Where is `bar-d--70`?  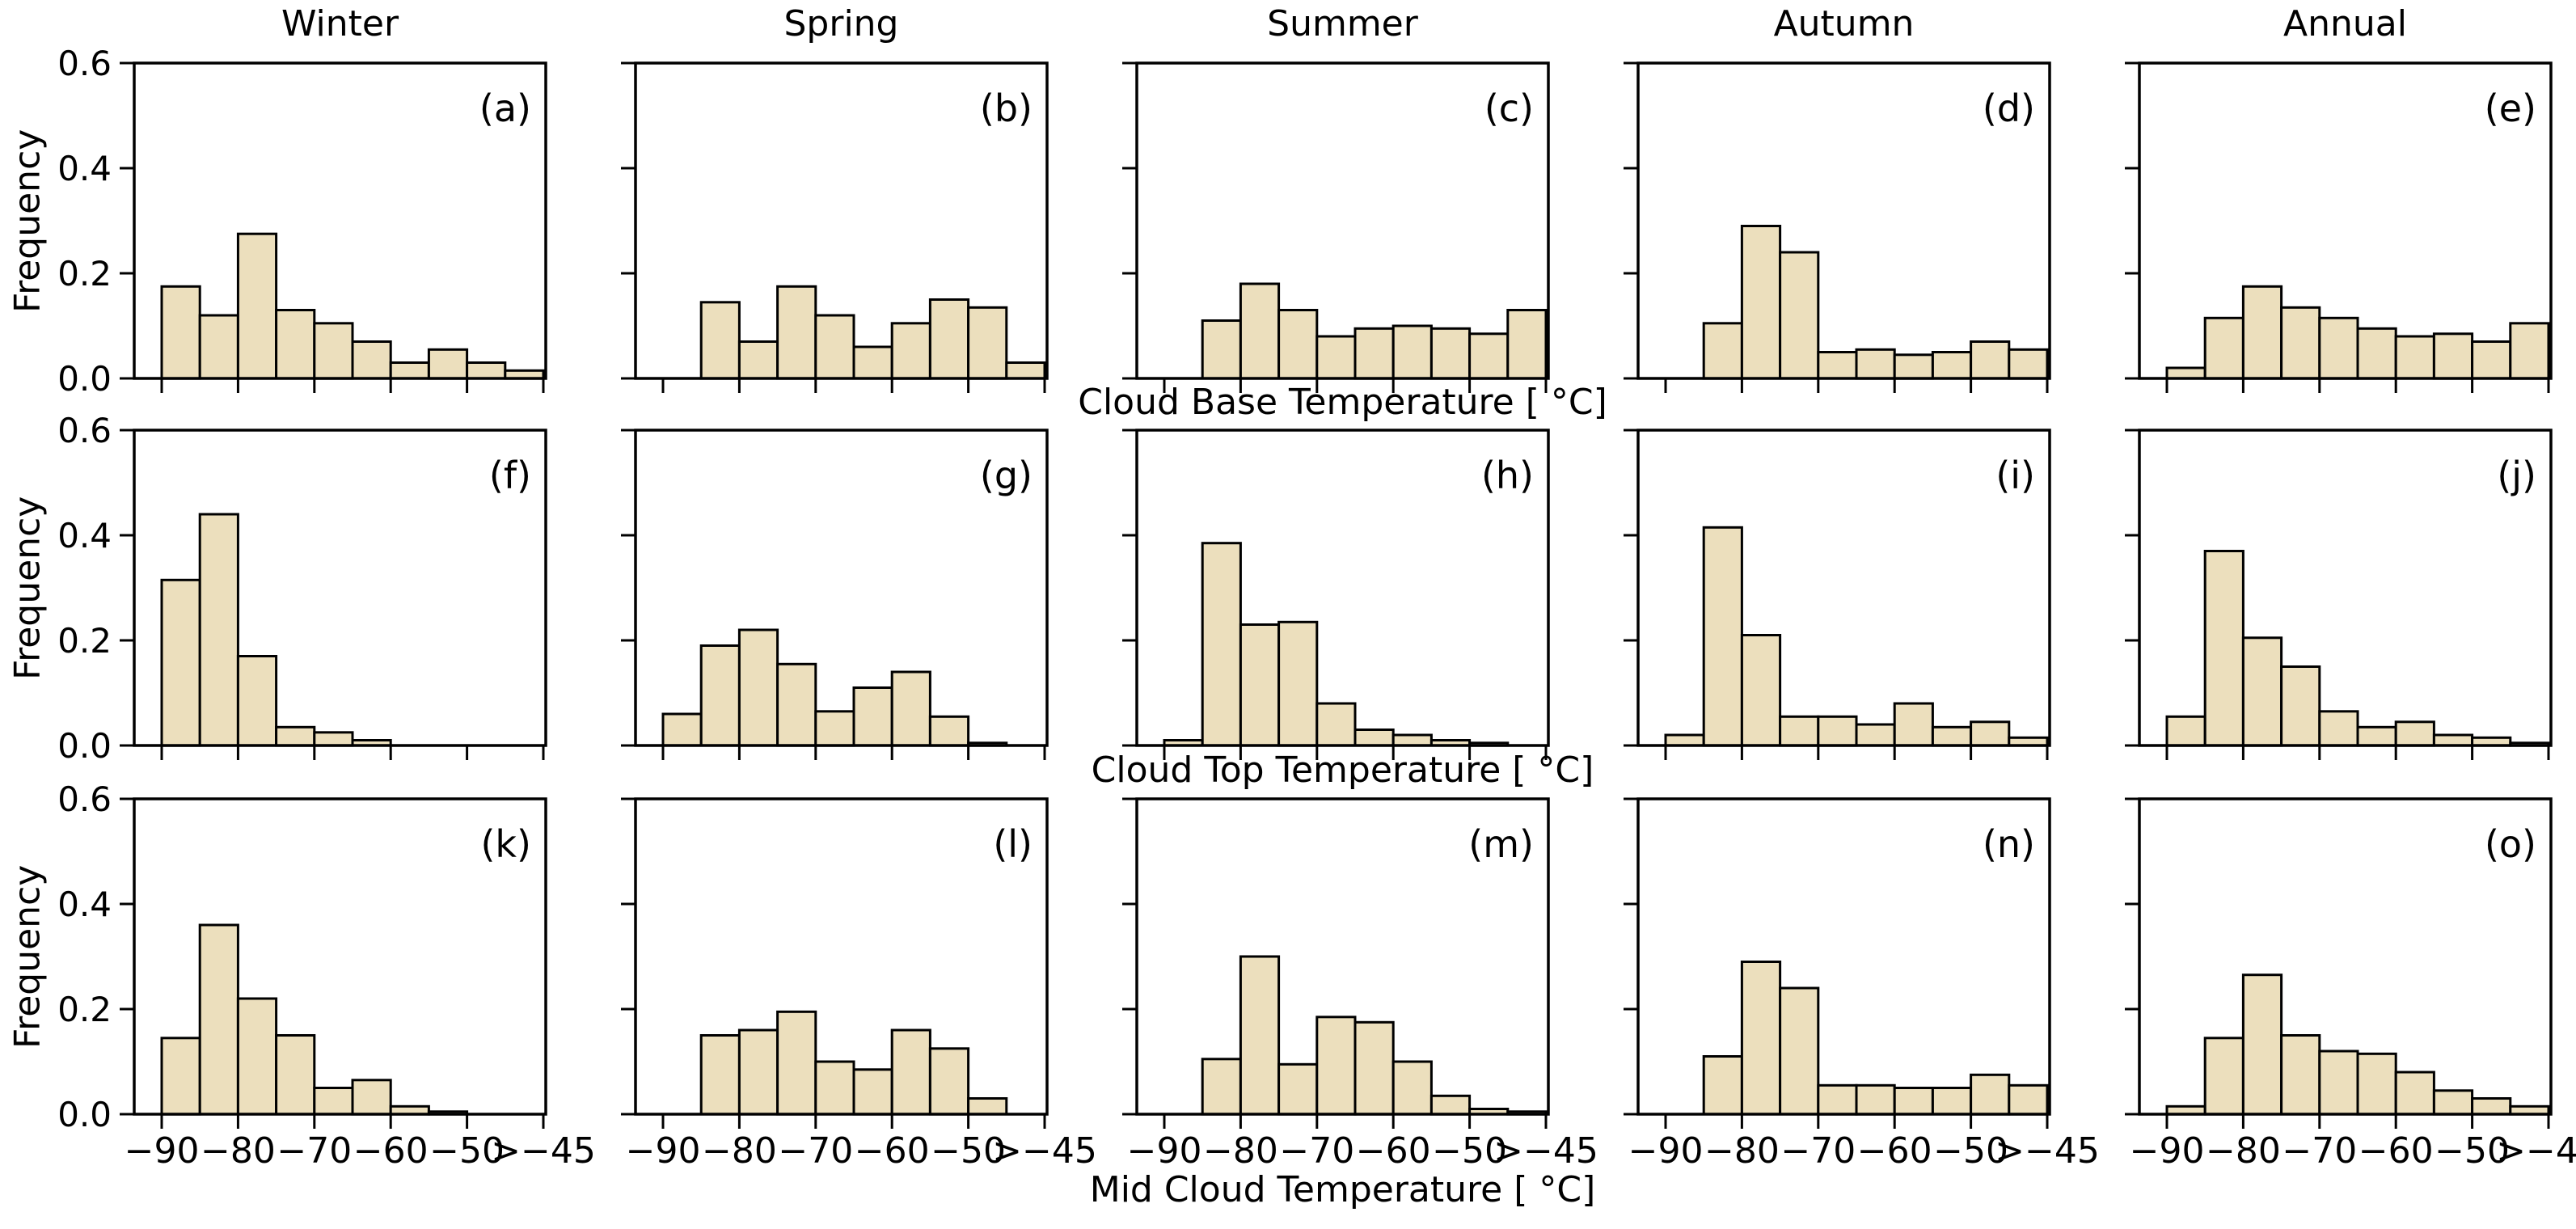 bar-d--70 is located at coordinates (1837, 365).